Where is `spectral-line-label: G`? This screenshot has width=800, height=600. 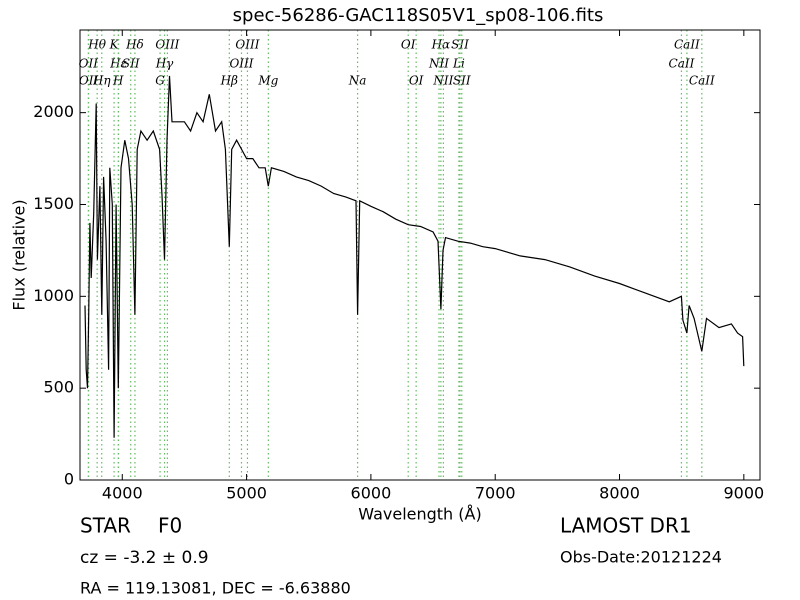 spectral-line-label: G is located at coordinates (160, 81).